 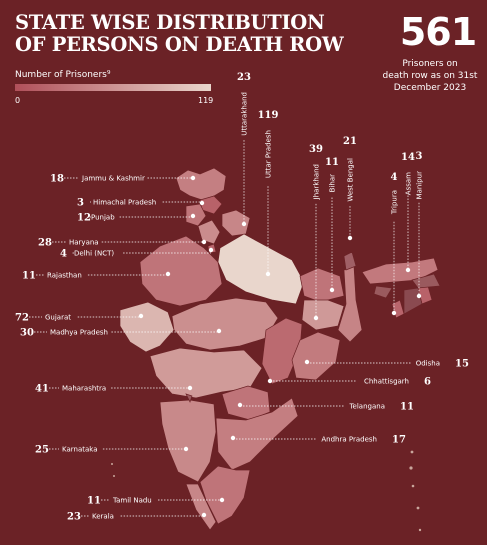 What do you see at coordinates (29, 276) in the screenshot?
I see `state-count-rajasthan: 11` at bounding box center [29, 276].